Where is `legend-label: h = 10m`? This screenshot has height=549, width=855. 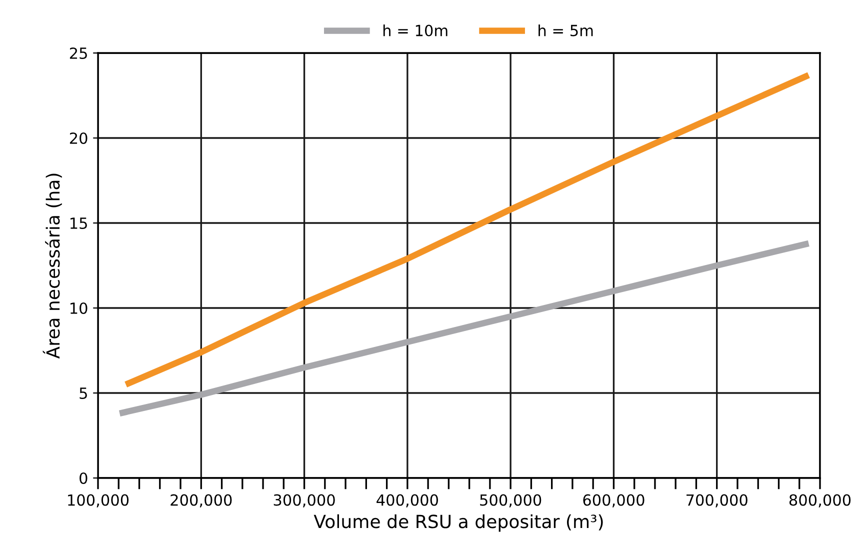 legend-label: h = 10m is located at coordinates (415, 30).